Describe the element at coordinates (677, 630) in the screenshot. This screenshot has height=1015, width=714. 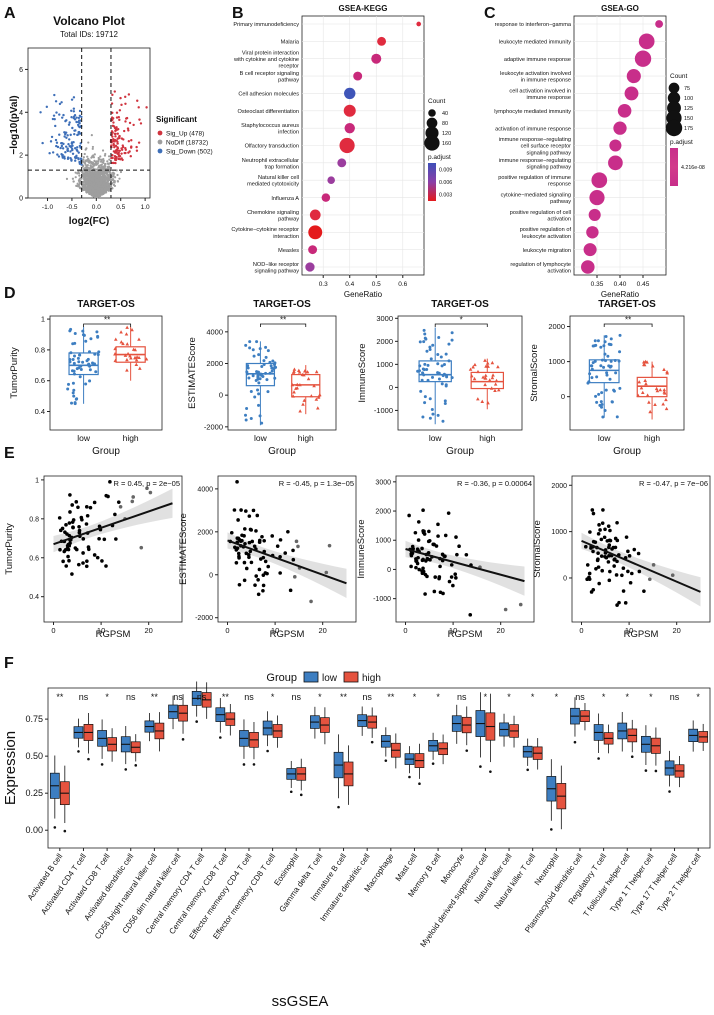
I see `scatter-xtick-label: 20` at that location.